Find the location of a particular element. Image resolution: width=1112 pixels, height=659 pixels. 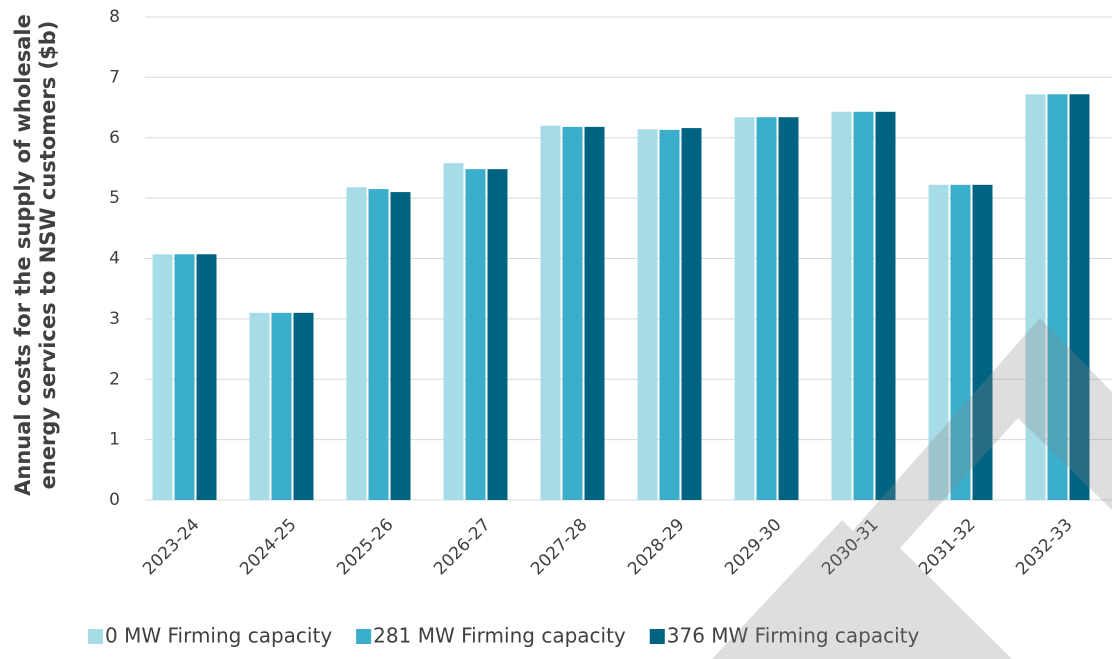

y-tick-label: 6 is located at coordinates (114, 138).